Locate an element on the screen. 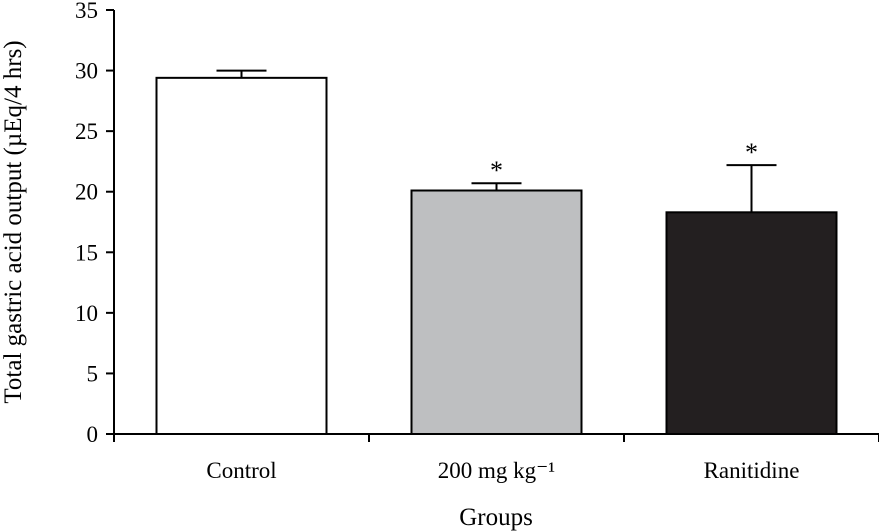  x-axis is located at coordinates (496, 437).